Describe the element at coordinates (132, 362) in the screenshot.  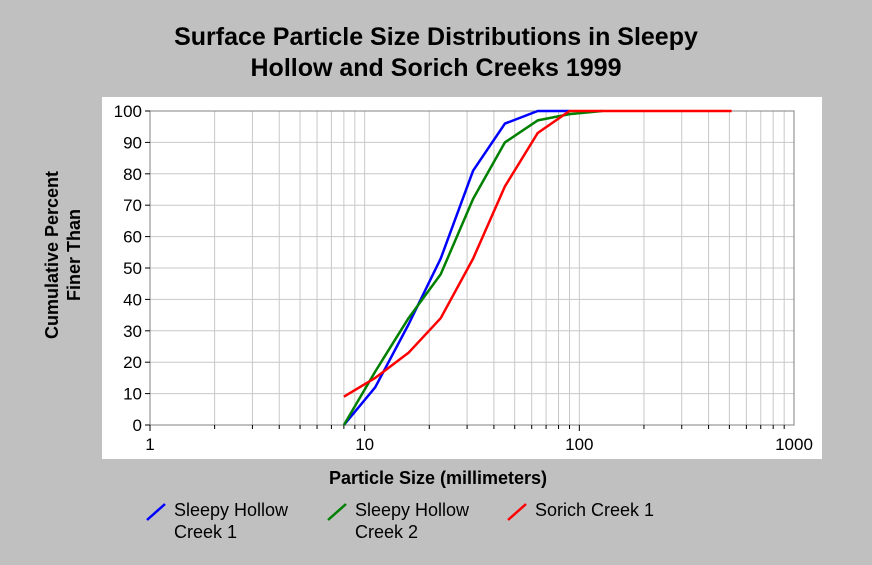
I see `y-tick-label: 20` at that location.